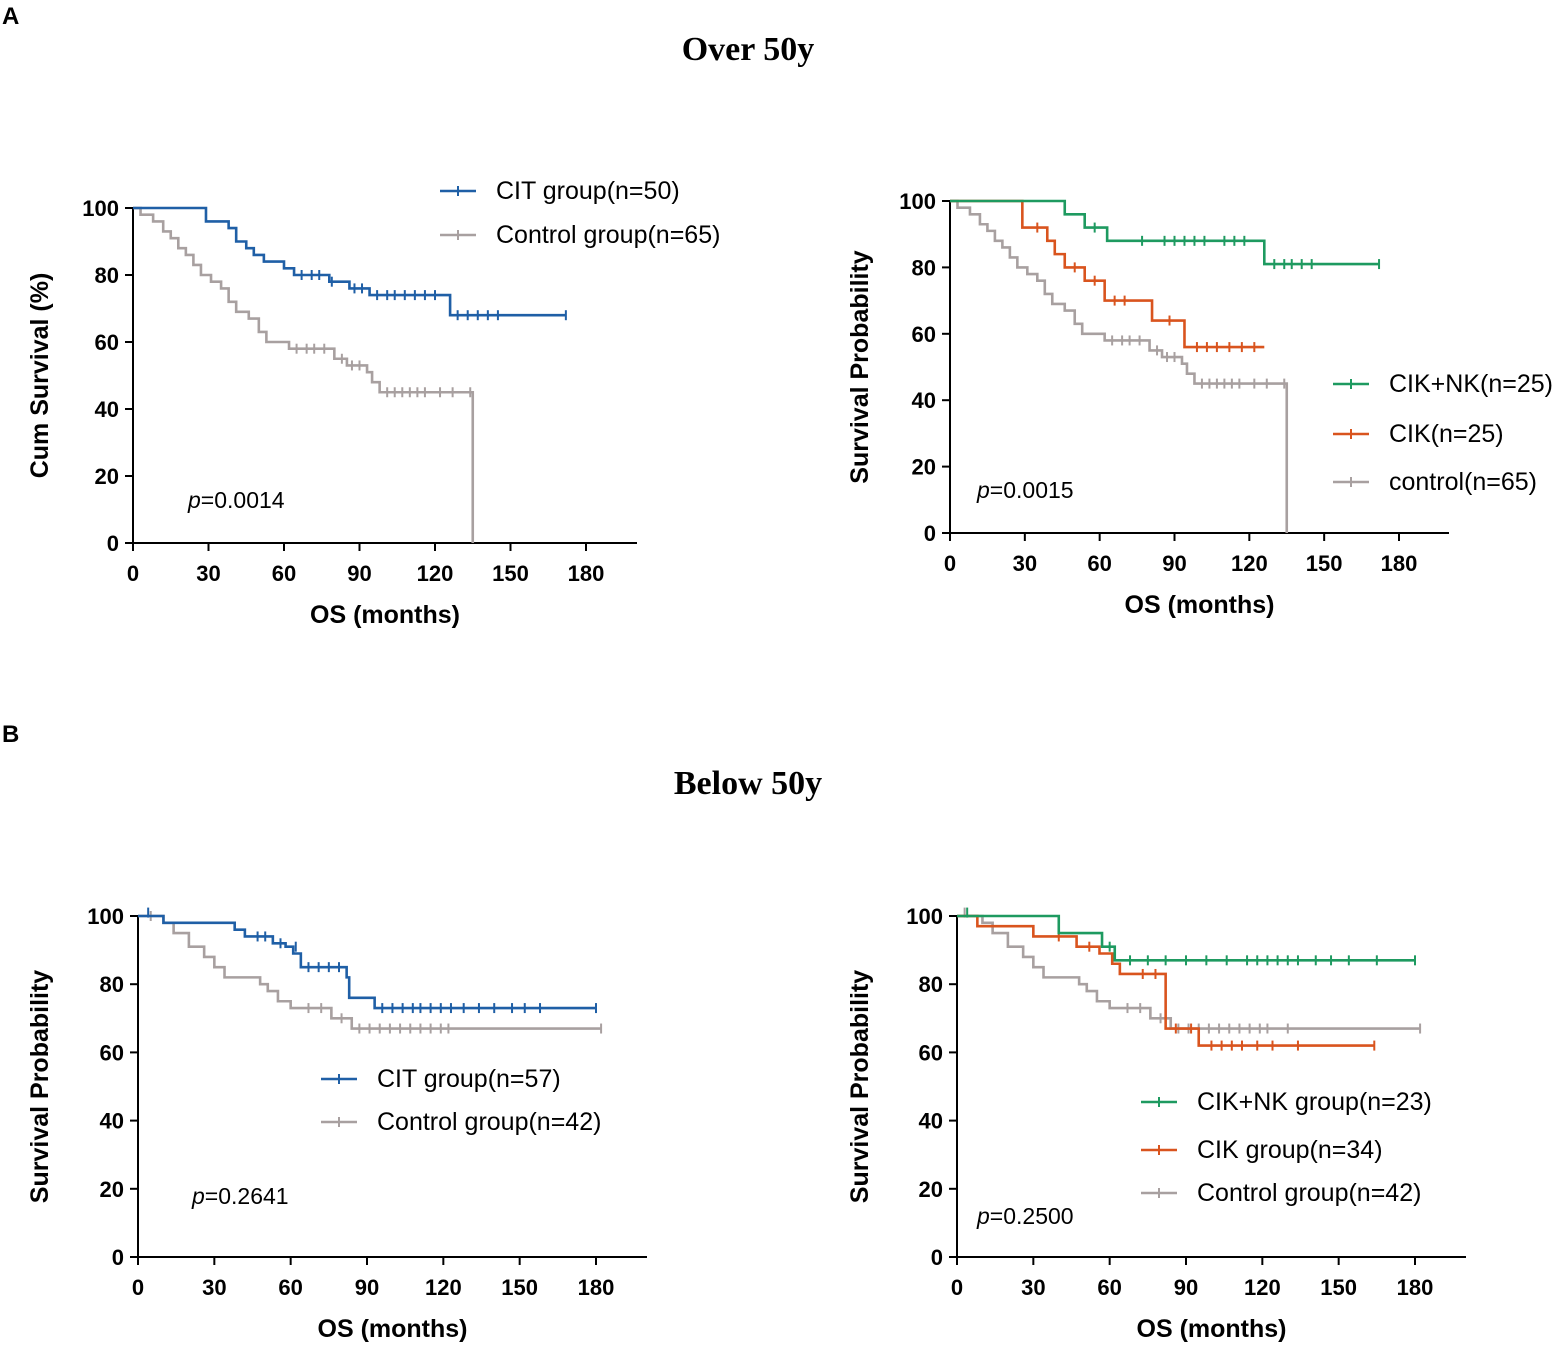 The image size is (1567, 1348). What do you see at coordinates (748, 49) in the screenshot?
I see `section-title-over-50: Over 50y` at bounding box center [748, 49].